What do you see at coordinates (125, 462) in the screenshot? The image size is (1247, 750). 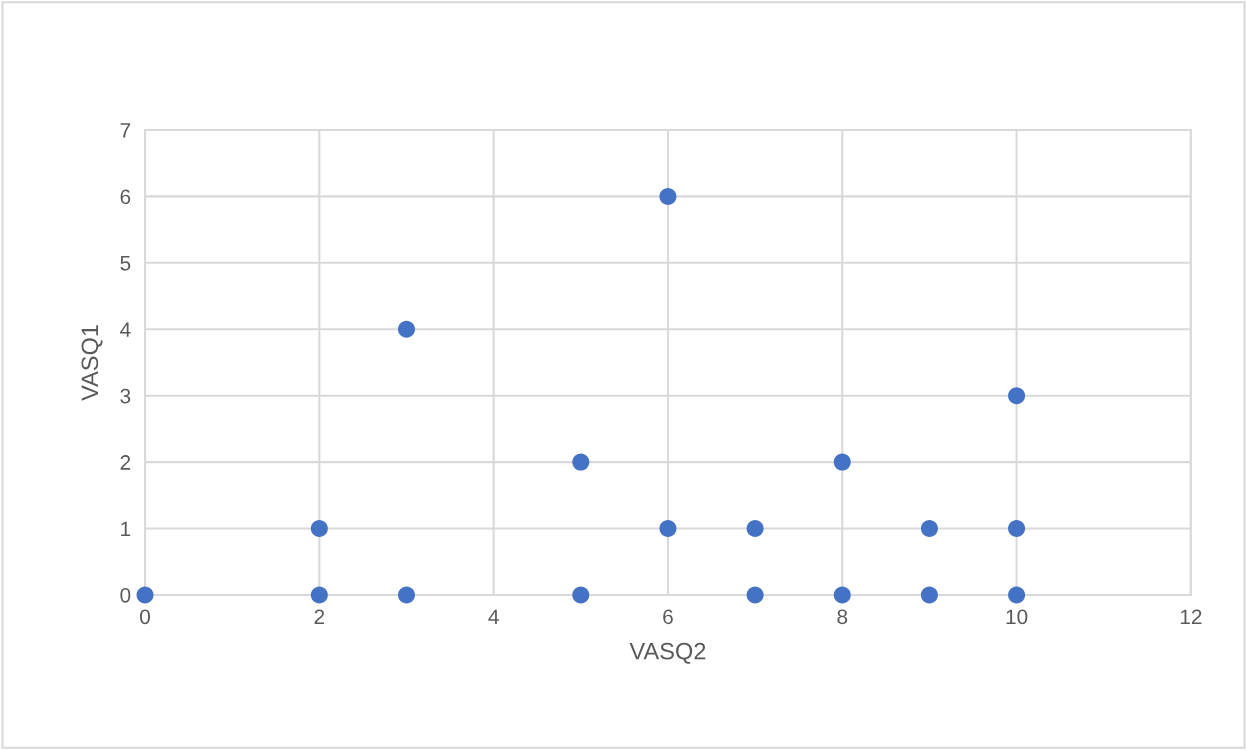 I see `y-tick-label: 2` at bounding box center [125, 462].